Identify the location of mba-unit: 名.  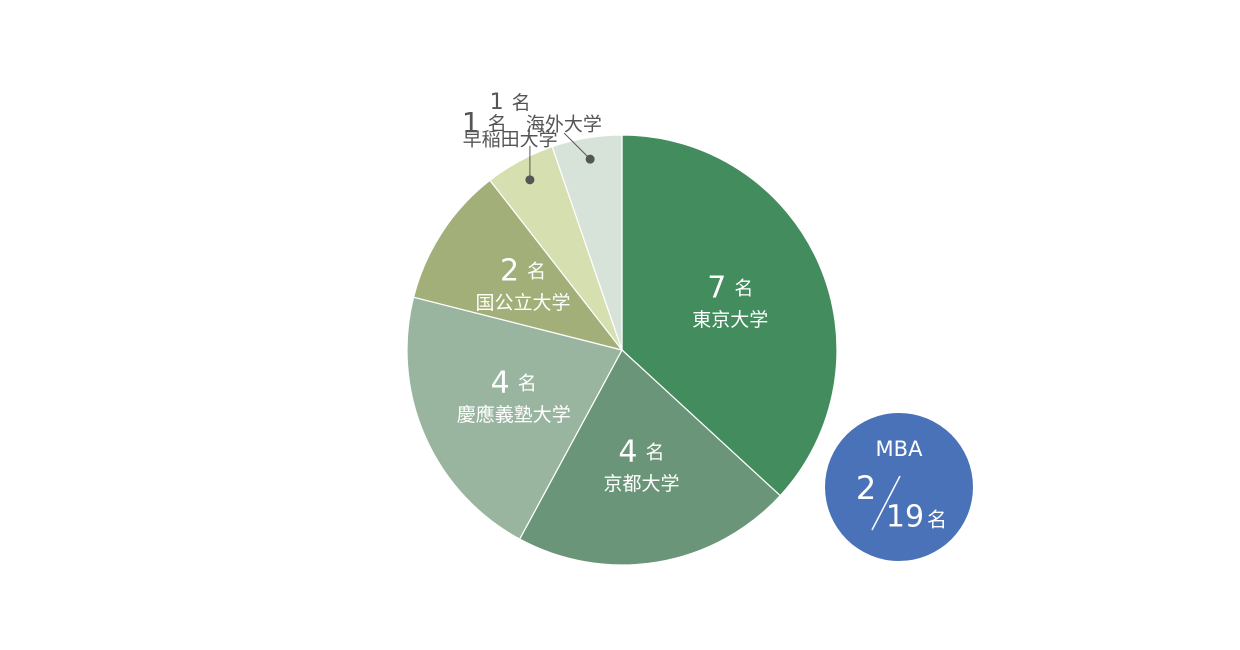
(937, 520).